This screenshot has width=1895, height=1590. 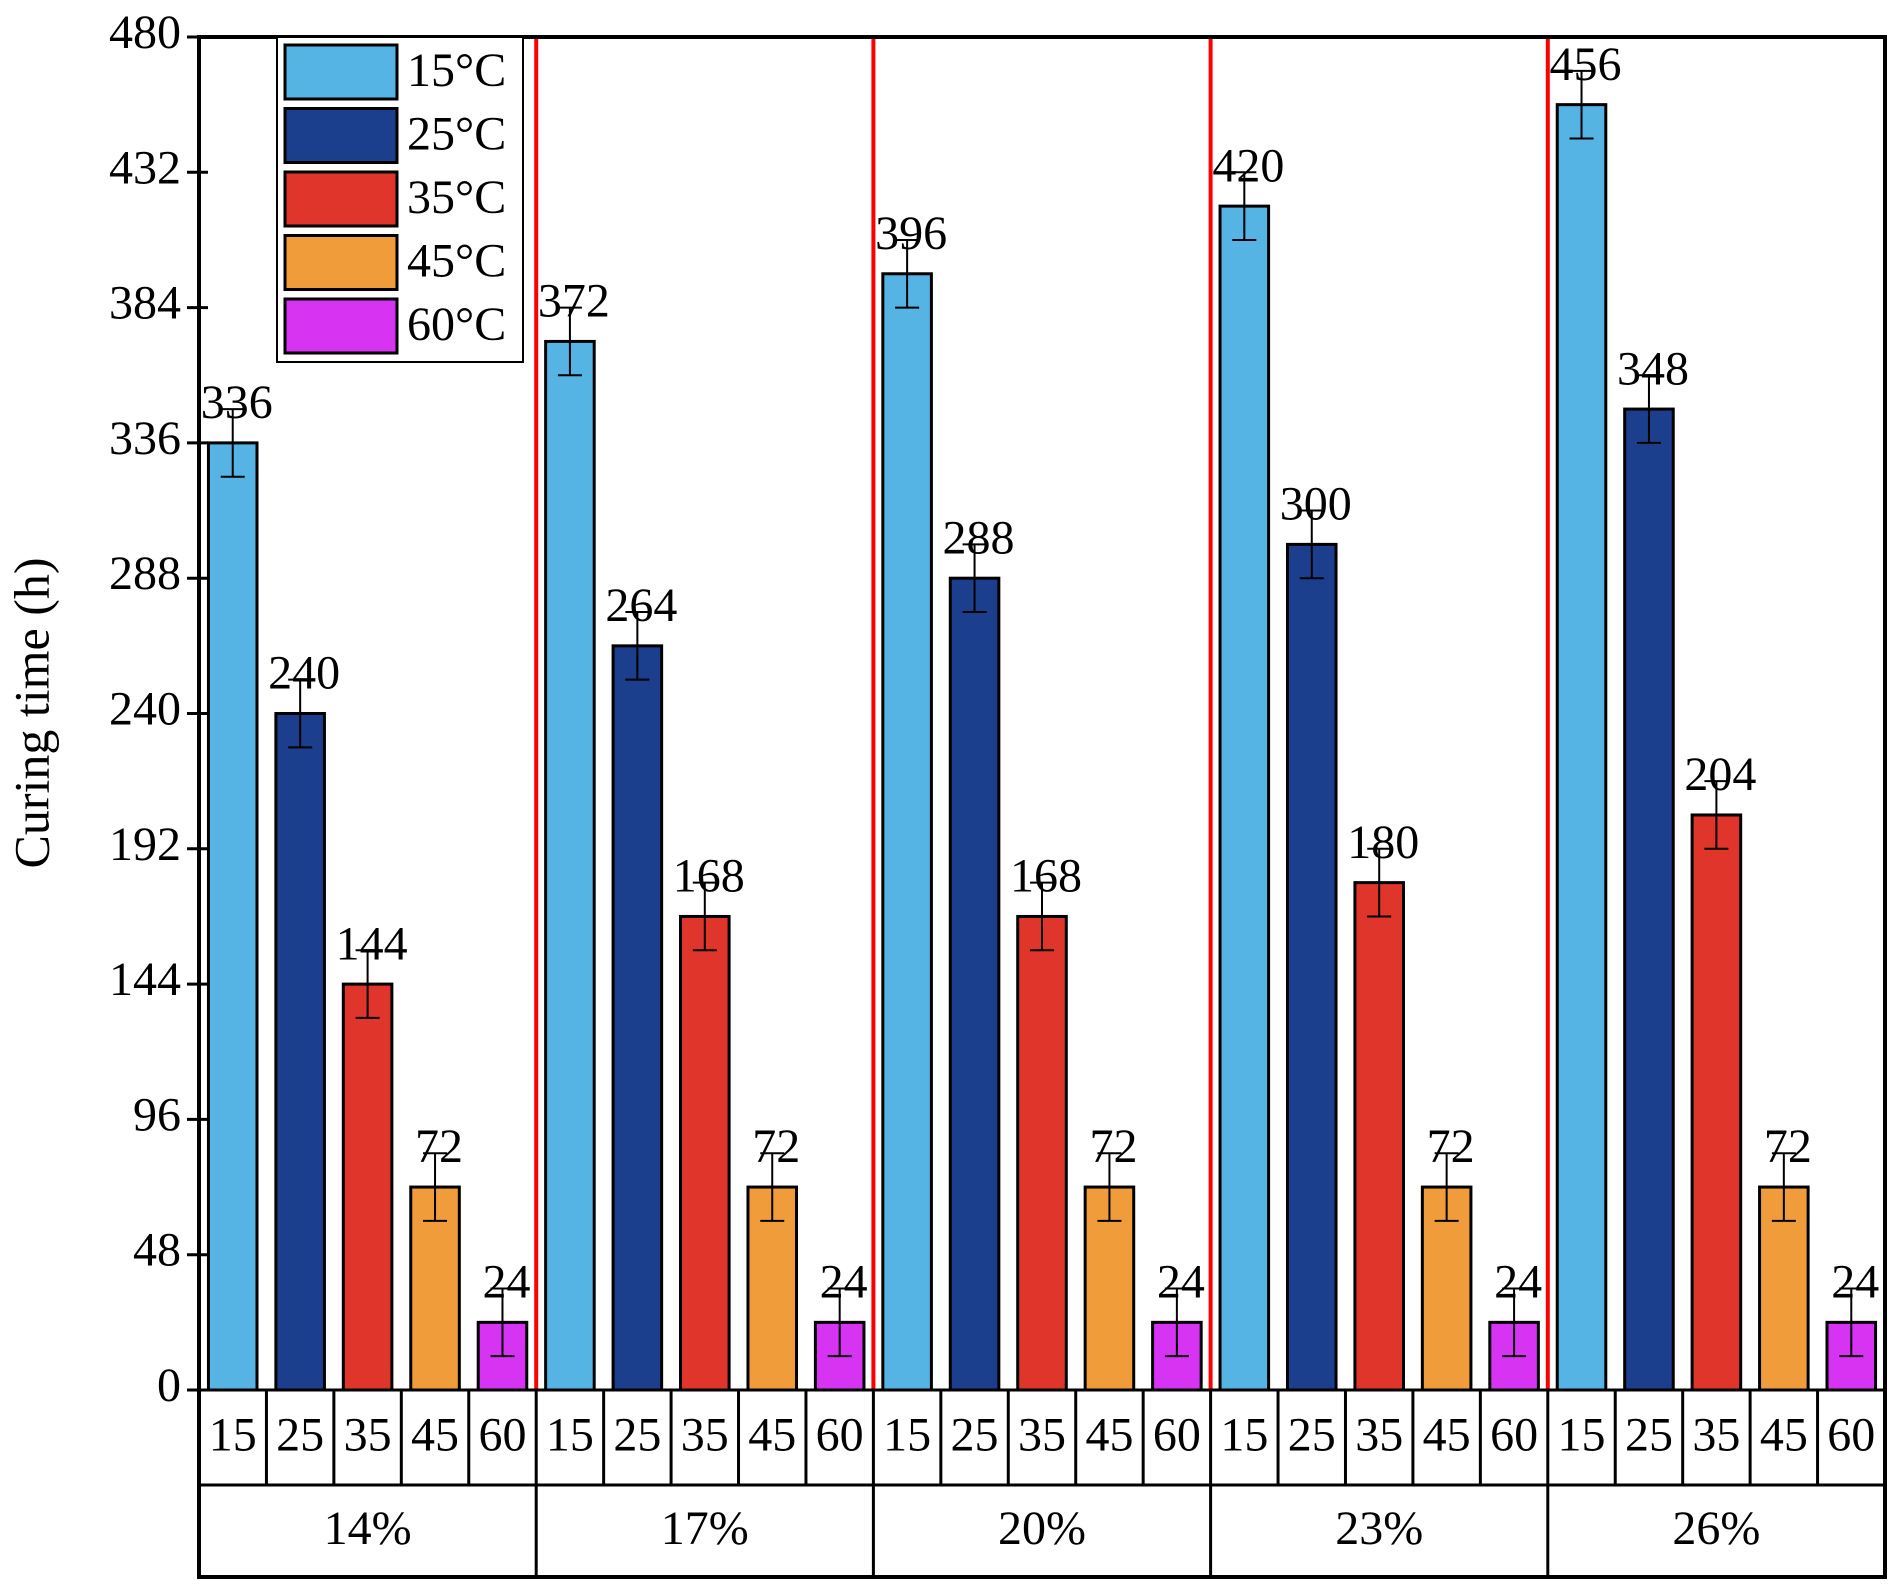 What do you see at coordinates (1383, 842) in the screenshot?
I see `data-label: 180` at bounding box center [1383, 842].